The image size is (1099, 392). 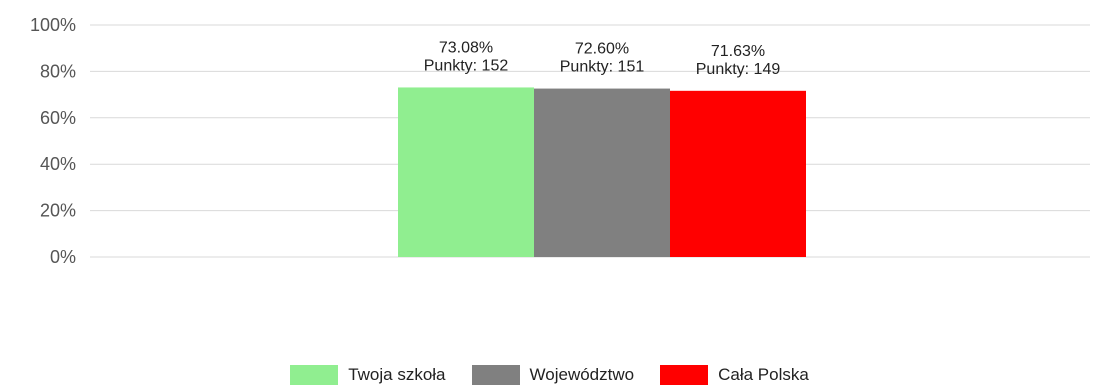 I want to click on legend-swatch-twoja-szkola, so click(x=314, y=375).